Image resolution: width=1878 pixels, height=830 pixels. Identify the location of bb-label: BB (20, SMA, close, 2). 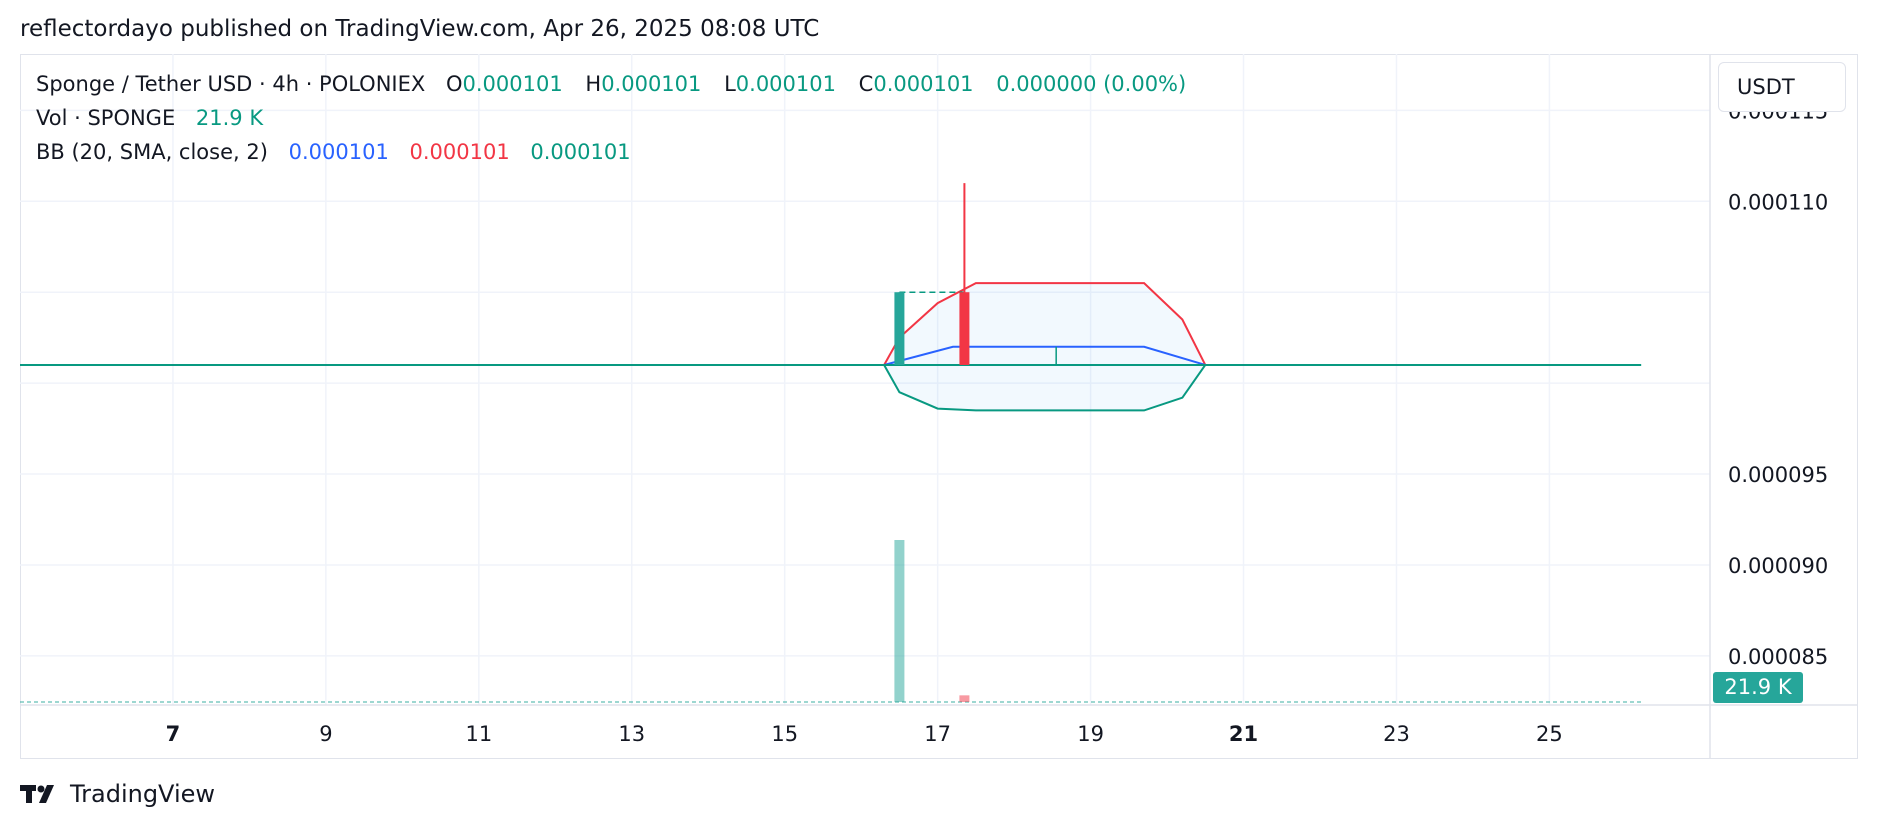
(152, 152).